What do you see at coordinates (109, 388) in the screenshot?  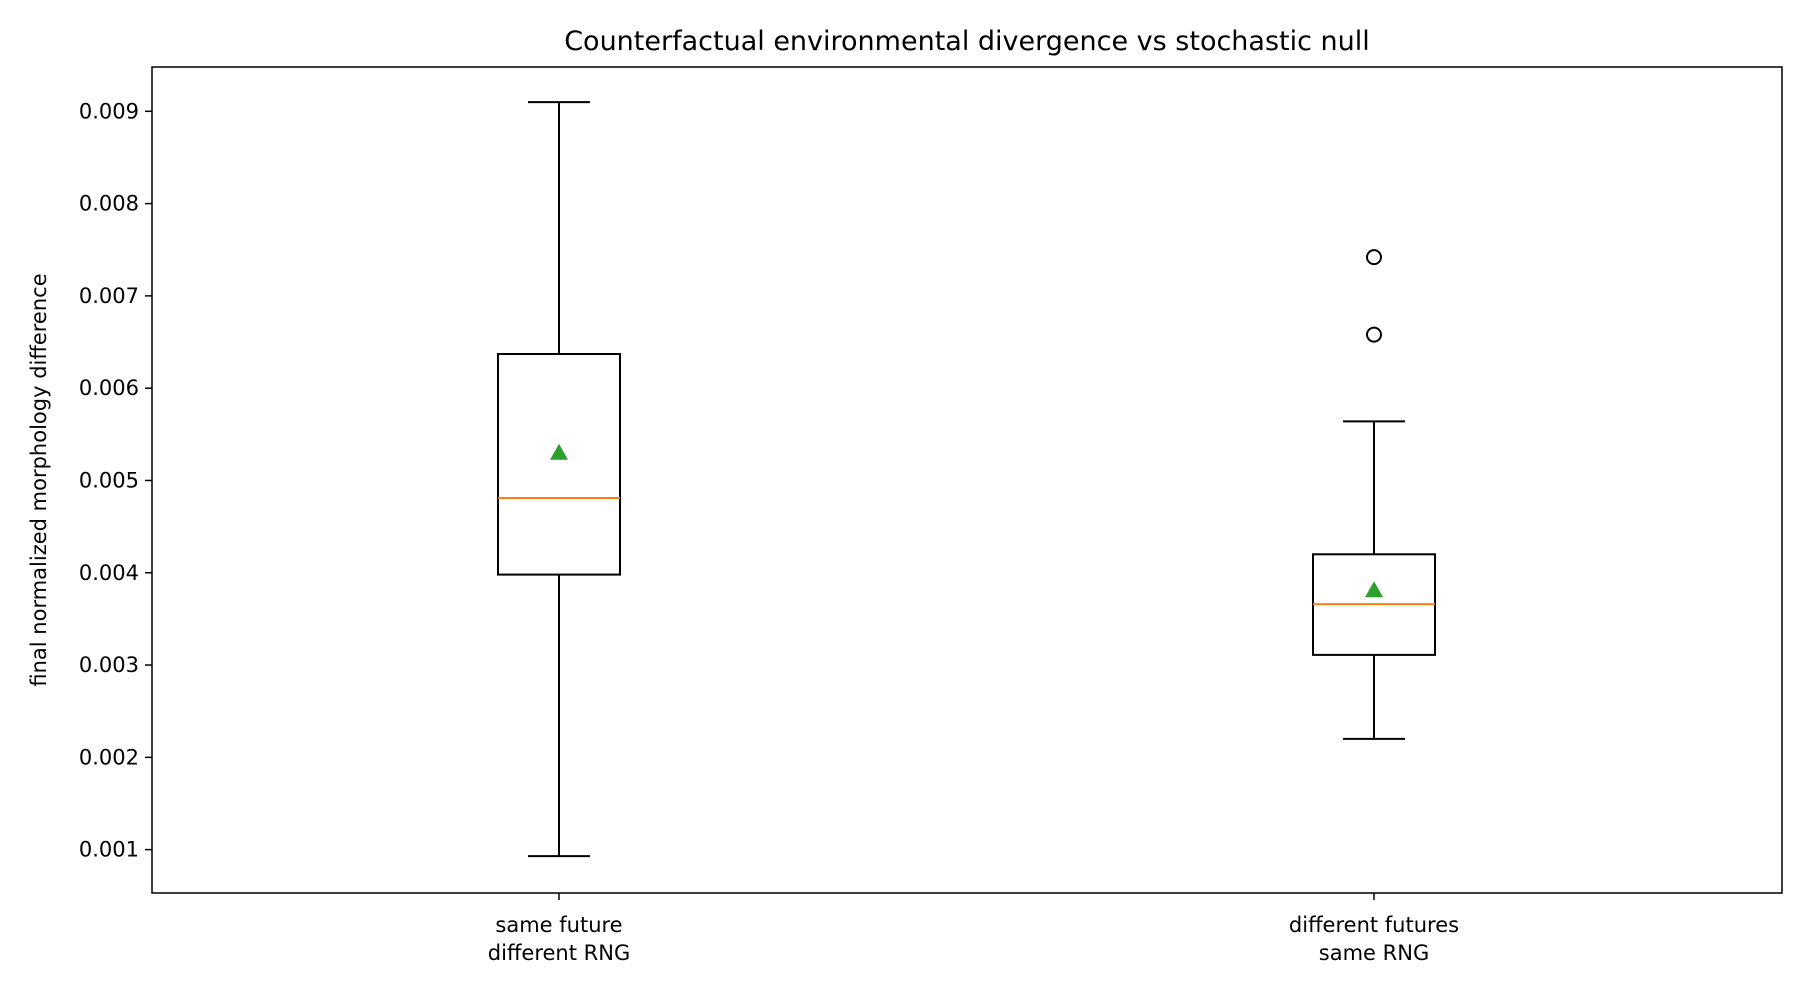 I see `y-tick-label: 0.006` at bounding box center [109, 388].